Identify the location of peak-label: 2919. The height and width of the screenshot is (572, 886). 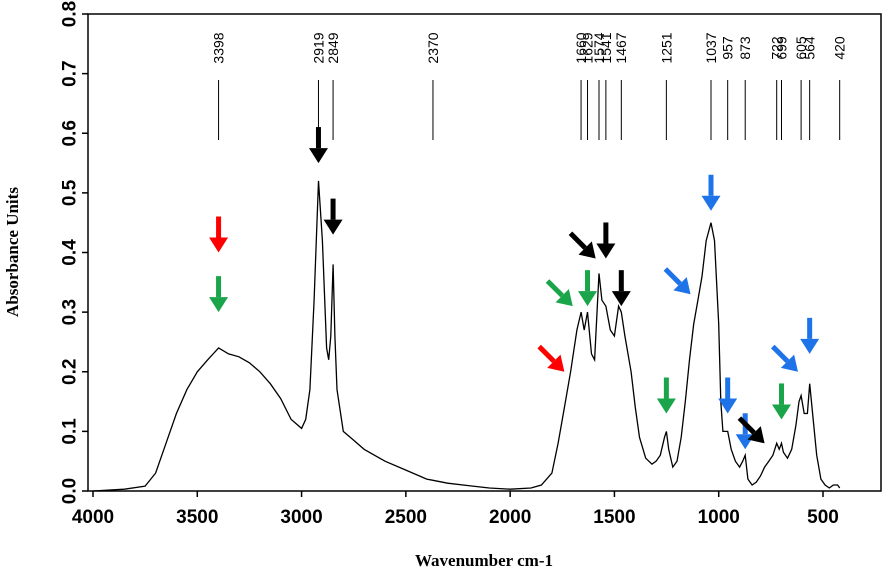
(318, 47).